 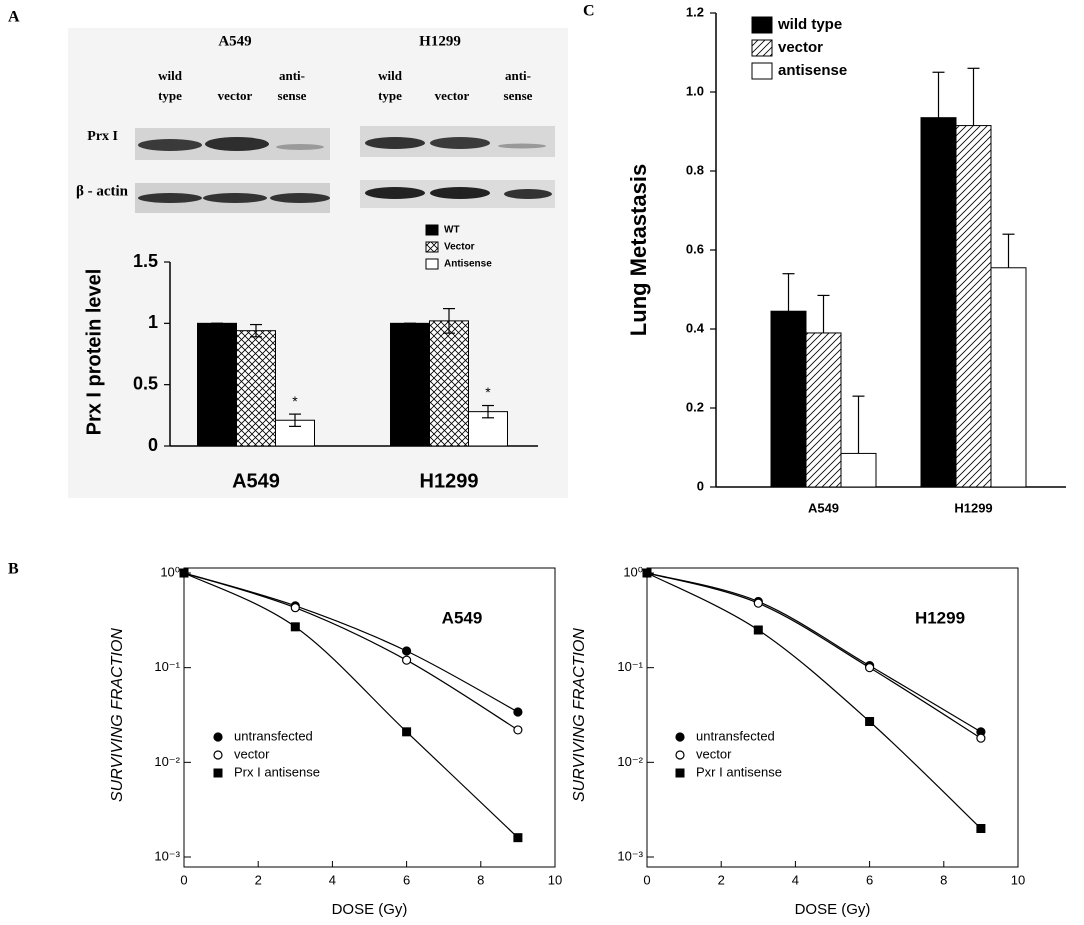 What do you see at coordinates (630, 666) in the screenshot?
I see `y-tick-label: 10⁻¹` at bounding box center [630, 666].